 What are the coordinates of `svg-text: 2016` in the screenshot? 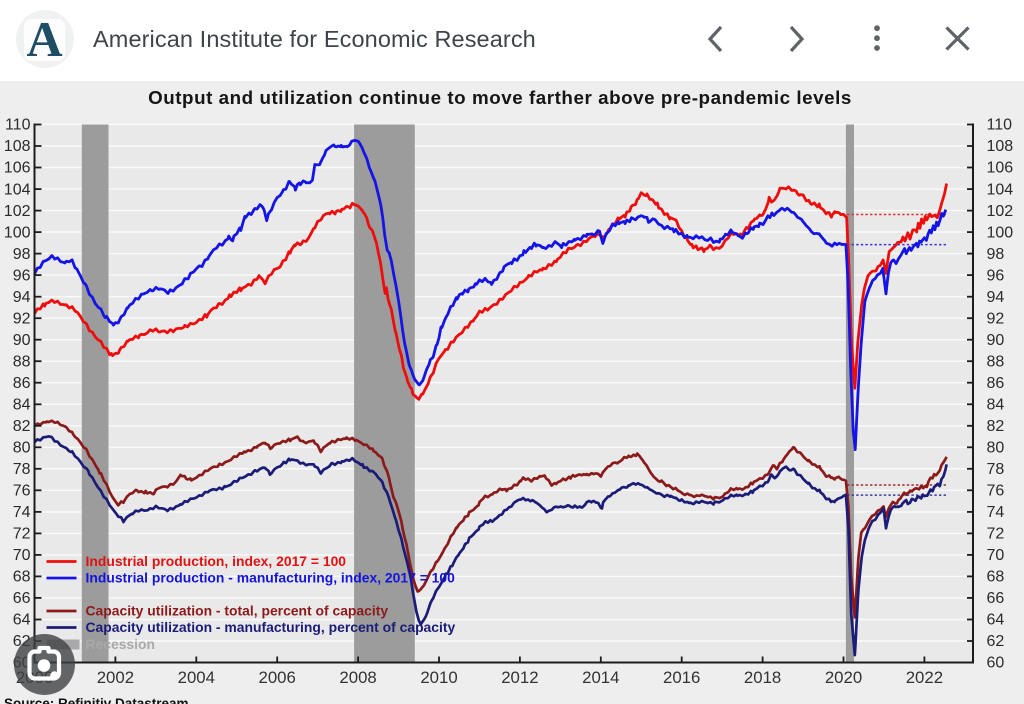 It's located at (681, 677).